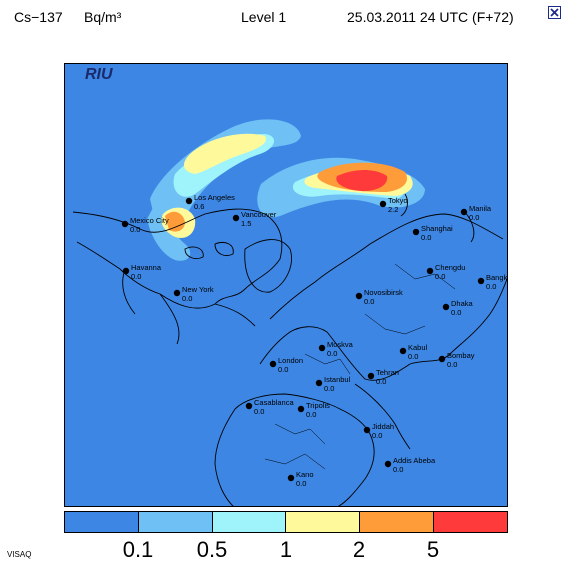 The width and height of the screenshot is (572, 569). What do you see at coordinates (382, 416) in the screenshot?
I see `arabia-coast` at bounding box center [382, 416].